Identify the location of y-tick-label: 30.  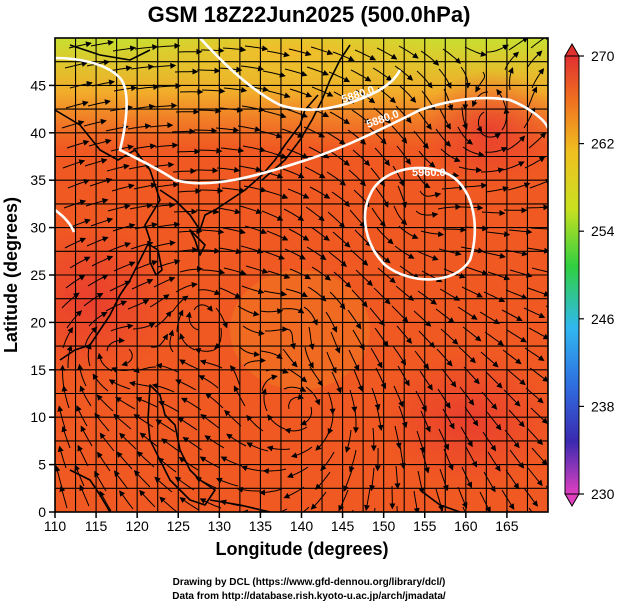
(38, 228).